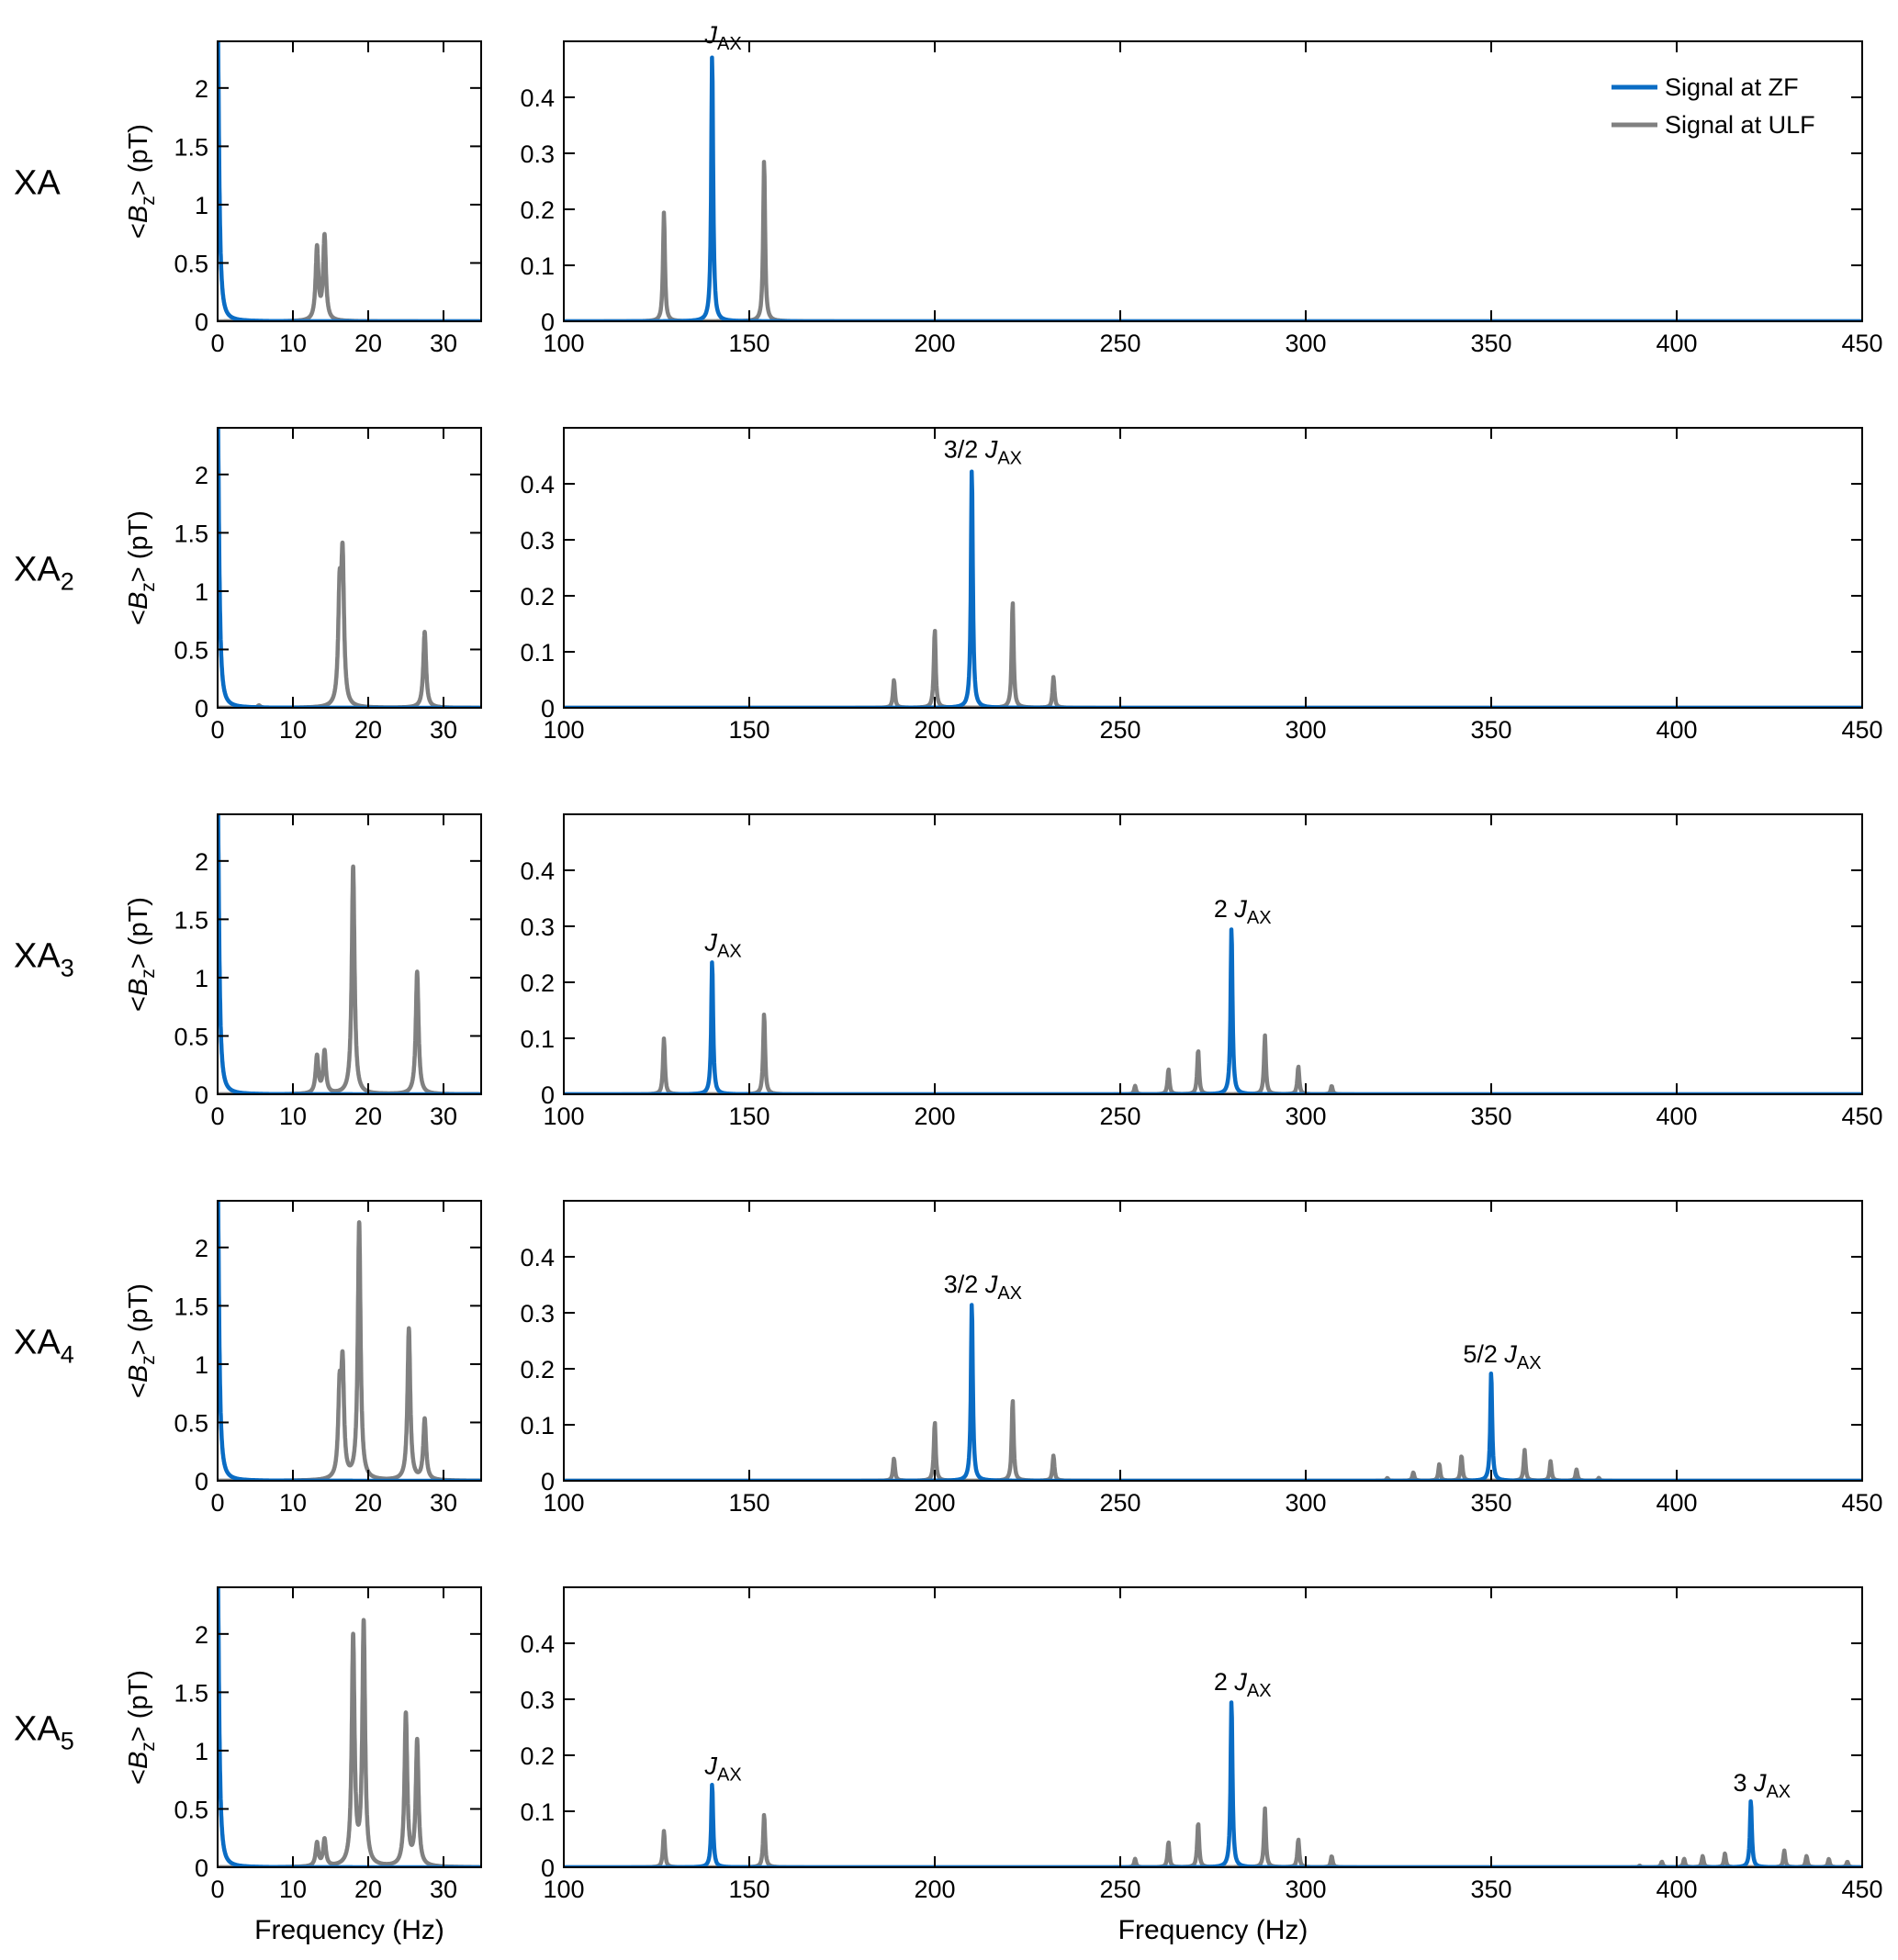 The width and height of the screenshot is (1898, 1960). I want to click on text-part: z, so click(148, 1747).